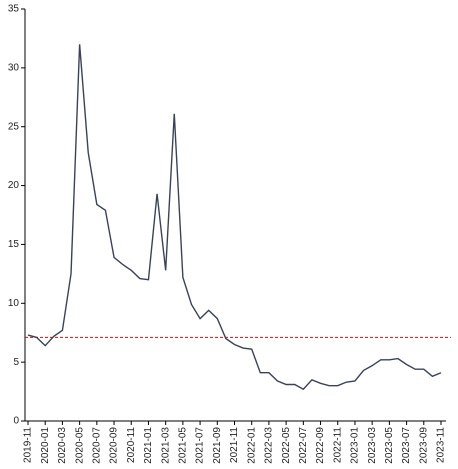 The width and height of the screenshot is (458, 469). I want to click on x-tick-label: 2019-11, so click(28, 445).